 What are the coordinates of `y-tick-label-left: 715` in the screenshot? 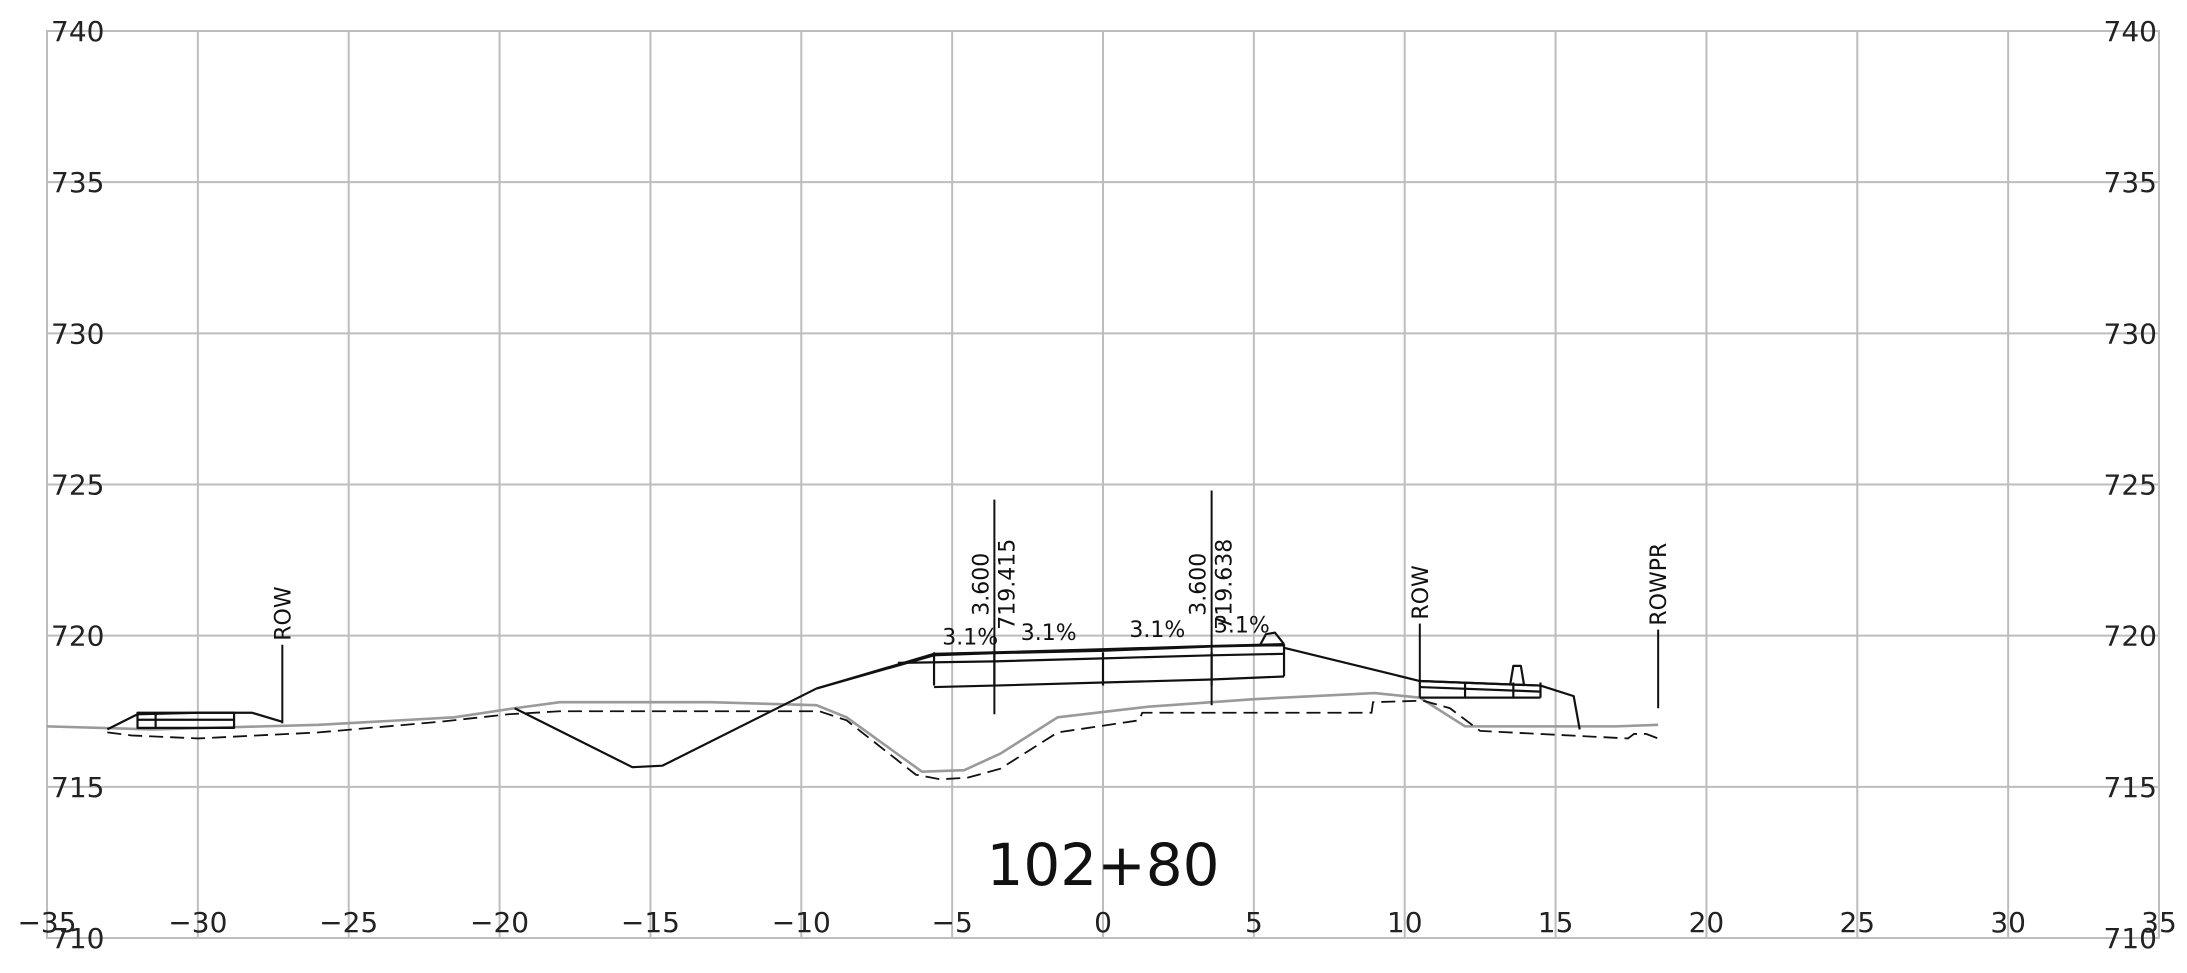 It's located at (77, 787).